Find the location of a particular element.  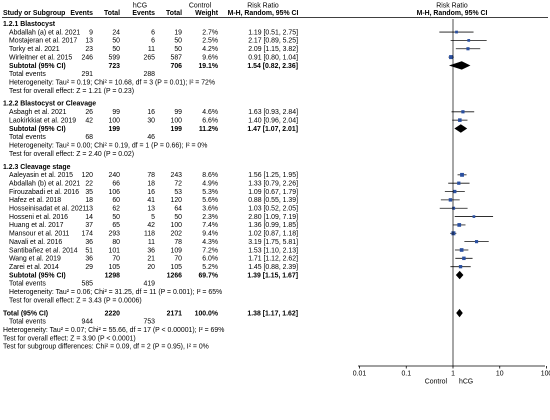

study-total-hcg: 80 is located at coordinates (116, 242).